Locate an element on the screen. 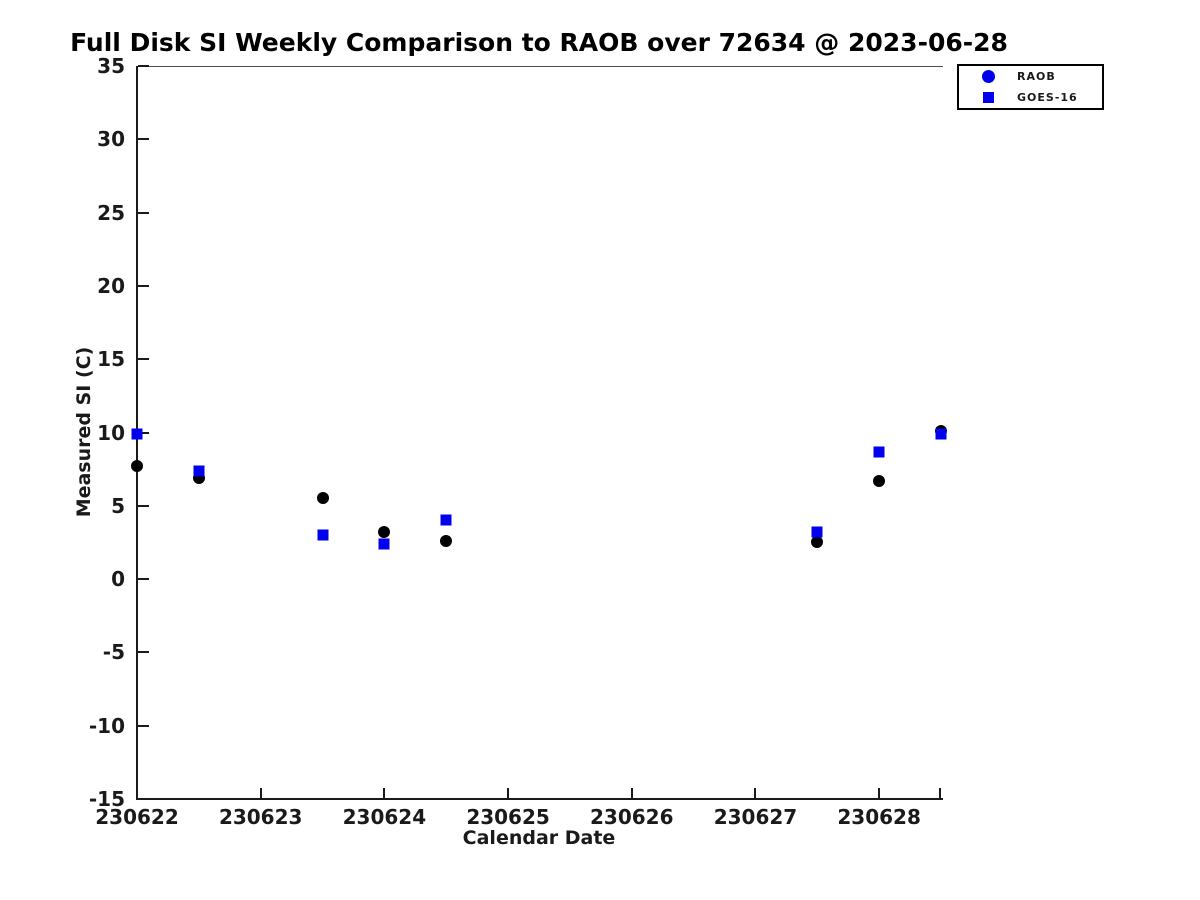 The width and height of the screenshot is (1200, 900). plot-top-border is located at coordinates (539, 66).